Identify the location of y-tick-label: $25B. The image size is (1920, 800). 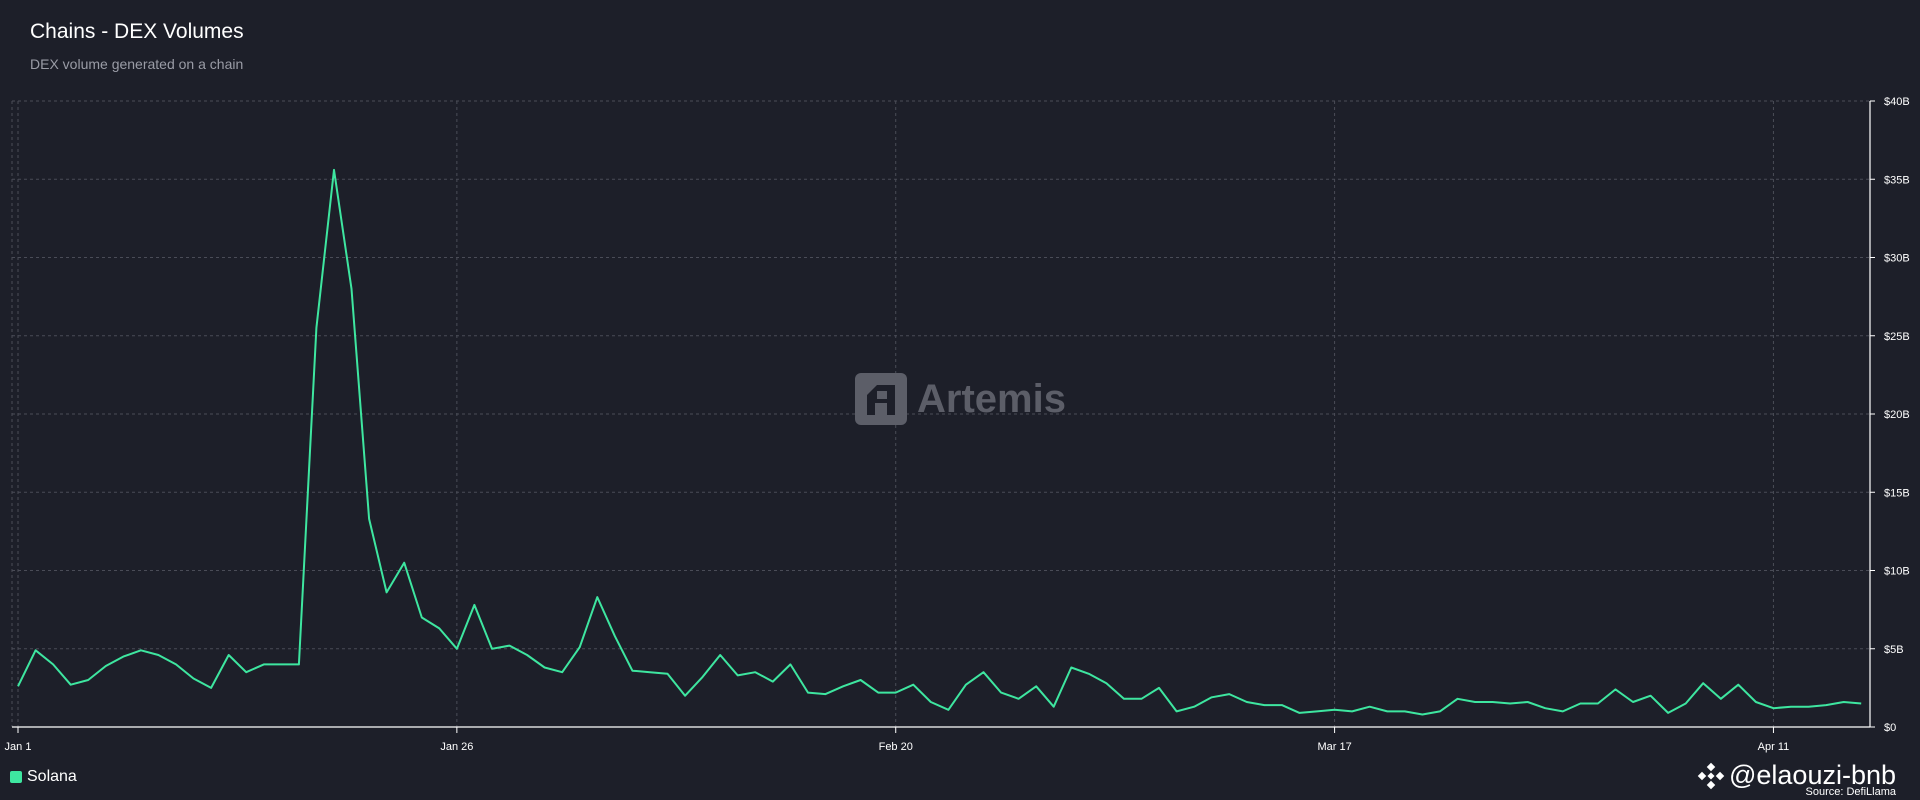
(1897, 337).